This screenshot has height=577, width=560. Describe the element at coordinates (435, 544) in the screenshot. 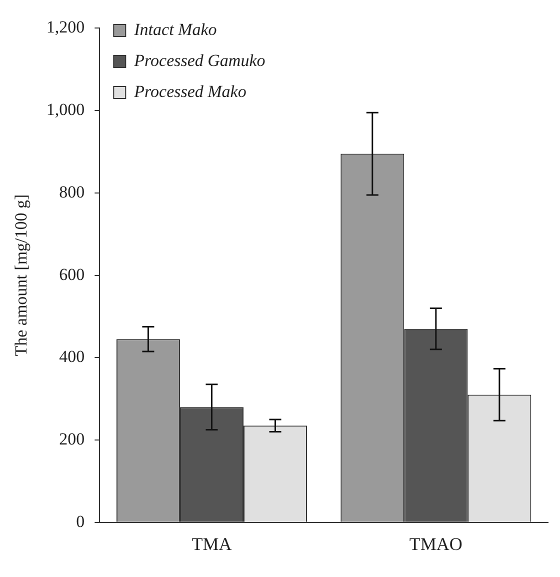

I see `x-tick-label: TMAO` at that location.